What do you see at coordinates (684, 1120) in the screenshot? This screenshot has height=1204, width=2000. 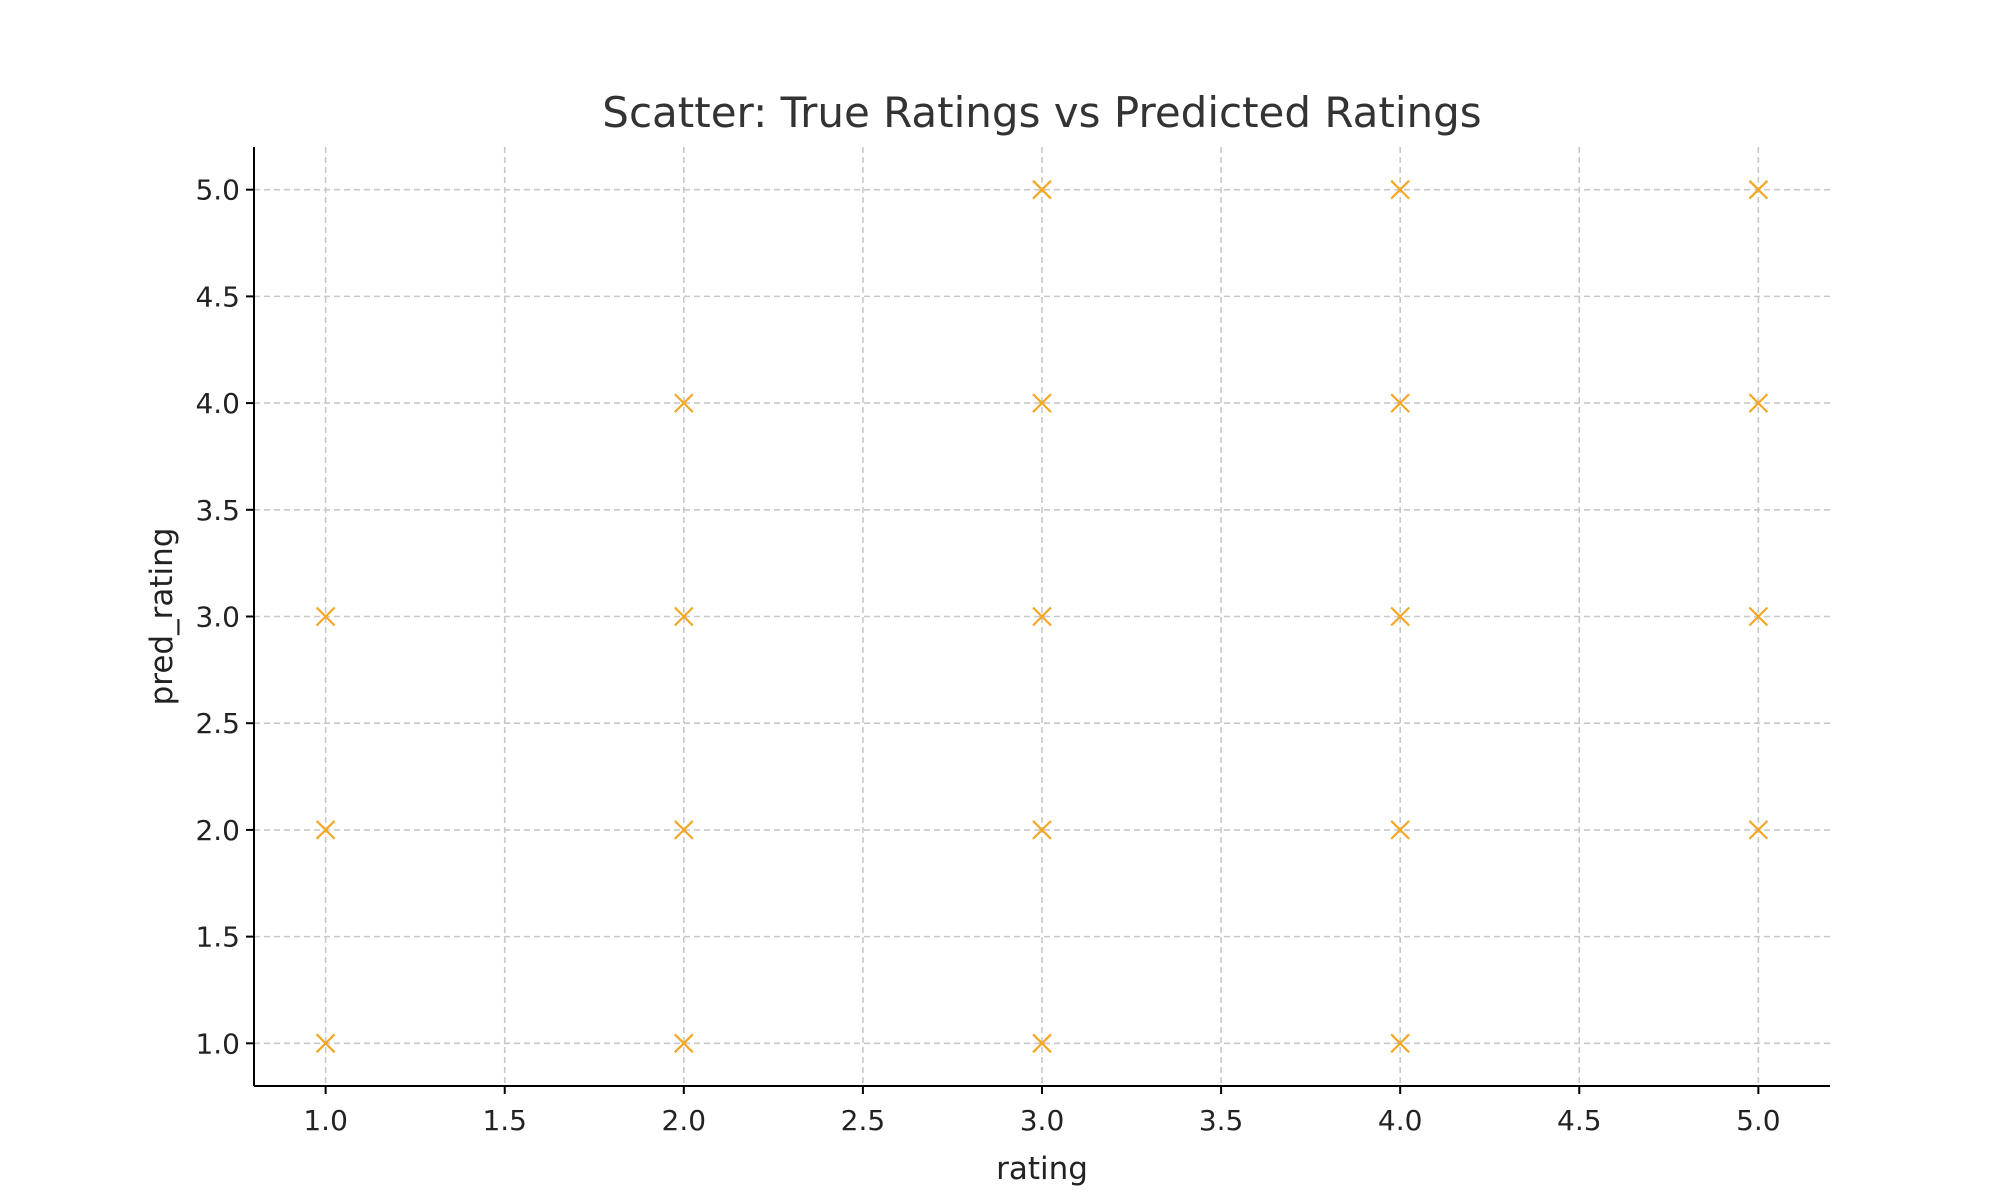 I see `x-tick-label: 2.0` at bounding box center [684, 1120].